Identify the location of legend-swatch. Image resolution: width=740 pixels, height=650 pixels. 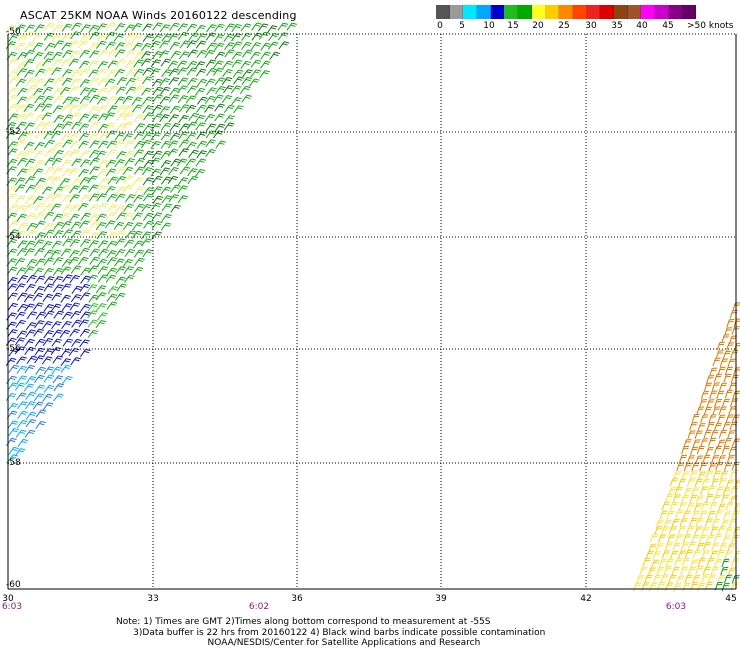
(648, 12).